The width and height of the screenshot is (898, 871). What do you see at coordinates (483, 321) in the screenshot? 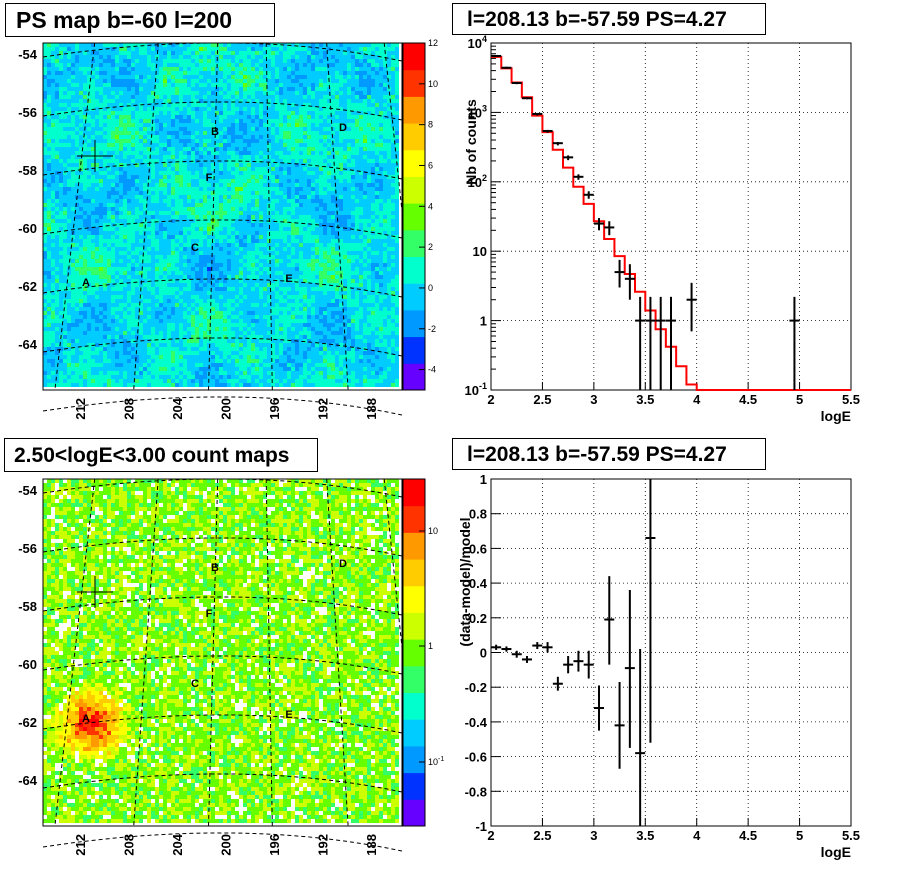
I see `spectrum-ytick: 1` at bounding box center [483, 321].